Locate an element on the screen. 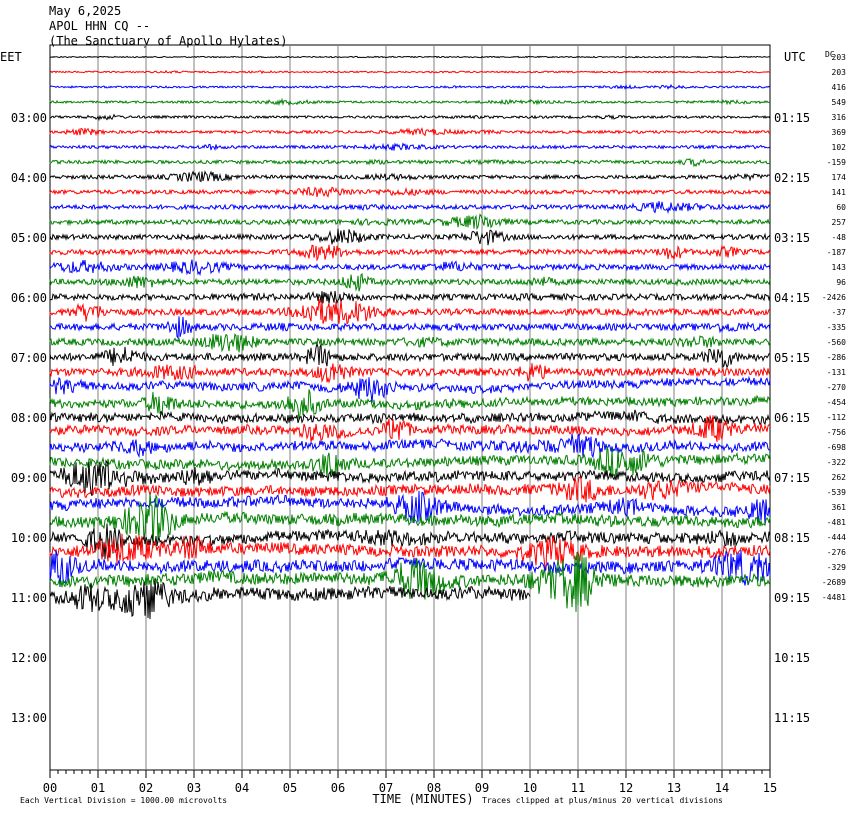  dc-offset-label: -698 is located at coordinates (836, 447).